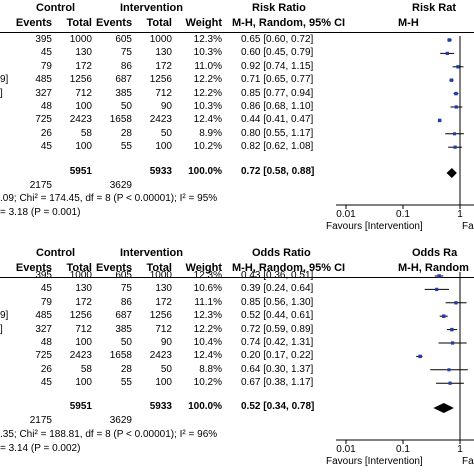 The height and width of the screenshot is (474, 474). I want to click on estimate-cell: 0.67 [0.38, 1.17], so click(277, 383).